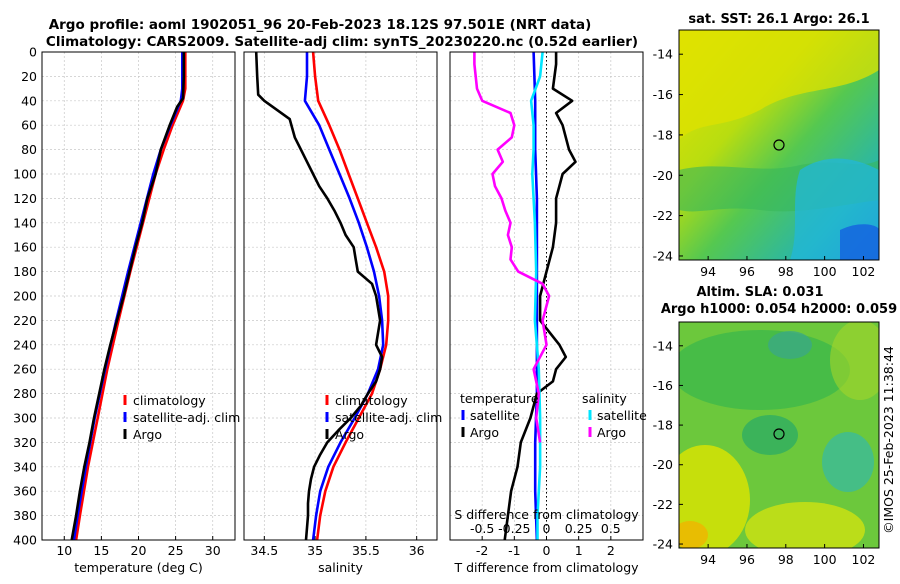 The width and height of the screenshot is (900, 584). What do you see at coordinates (169, 400) in the screenshot?
I see `temperature-legend-label: climatology` at bounding box center [169, 400].